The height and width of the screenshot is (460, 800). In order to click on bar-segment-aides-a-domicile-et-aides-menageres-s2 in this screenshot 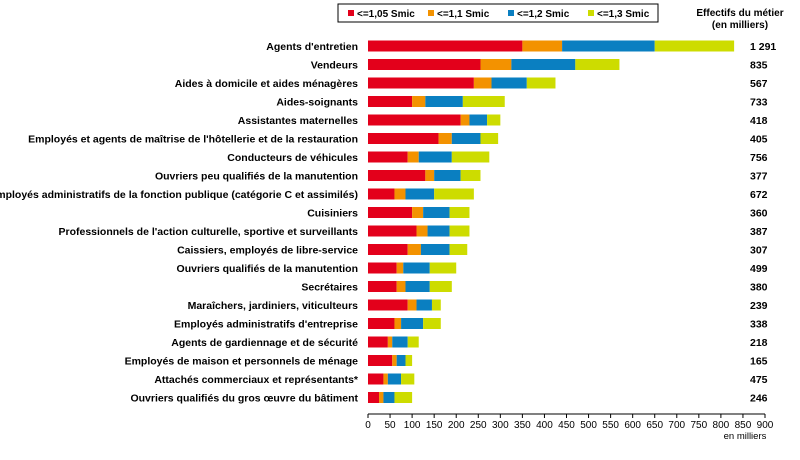, I will do `click(482, 83)`.